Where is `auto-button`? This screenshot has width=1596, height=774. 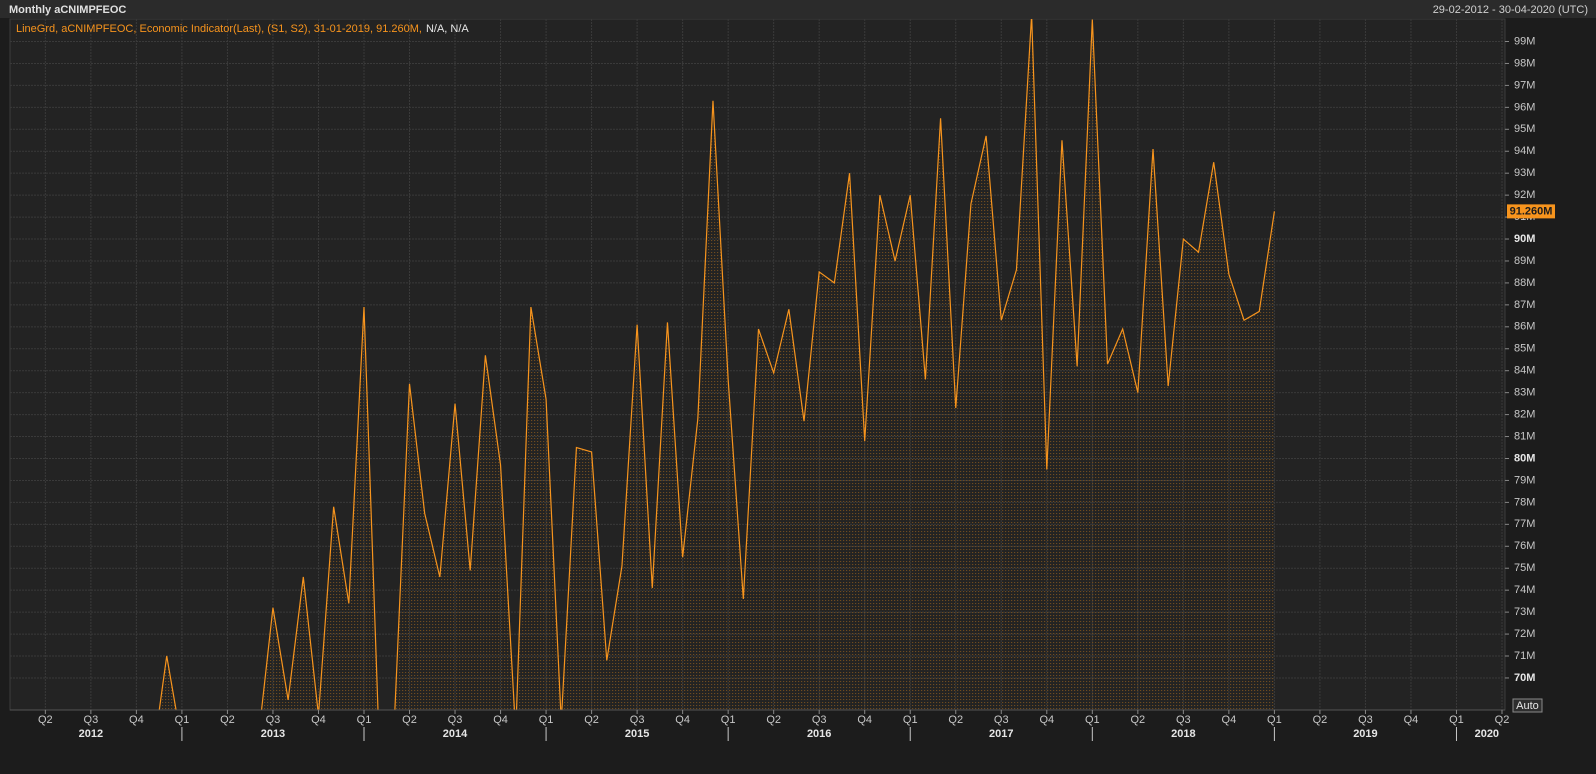
auto-button is located at coordinates (1527, 705).